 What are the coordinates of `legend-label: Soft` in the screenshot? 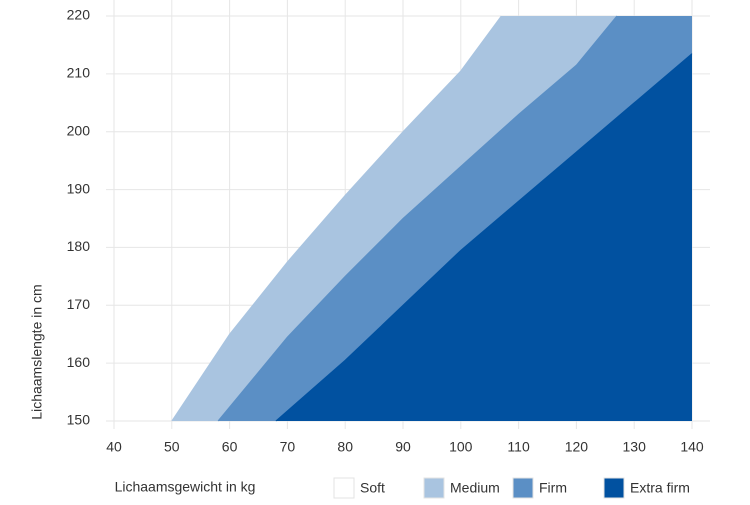 It's located at (372, 488).